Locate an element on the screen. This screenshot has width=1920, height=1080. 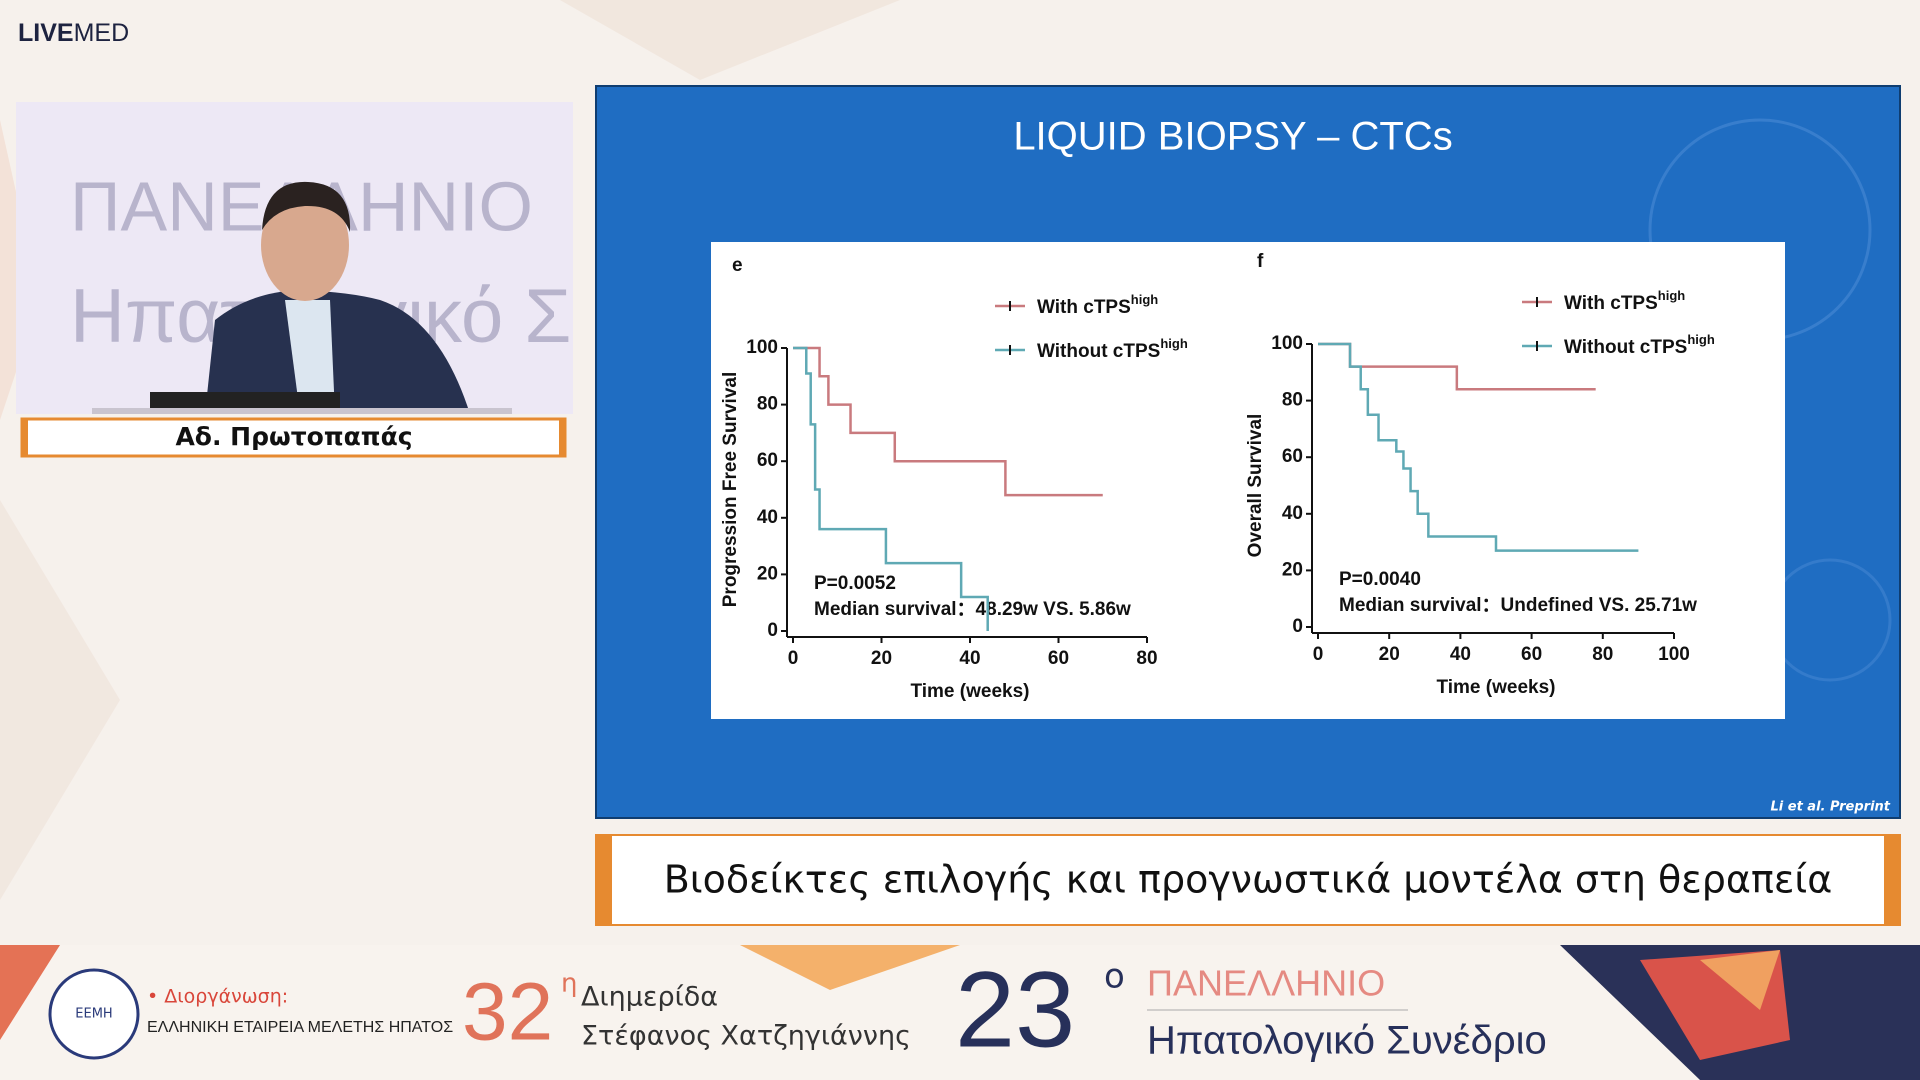
logo: LIVEMED is located at coordinates (73, 33).